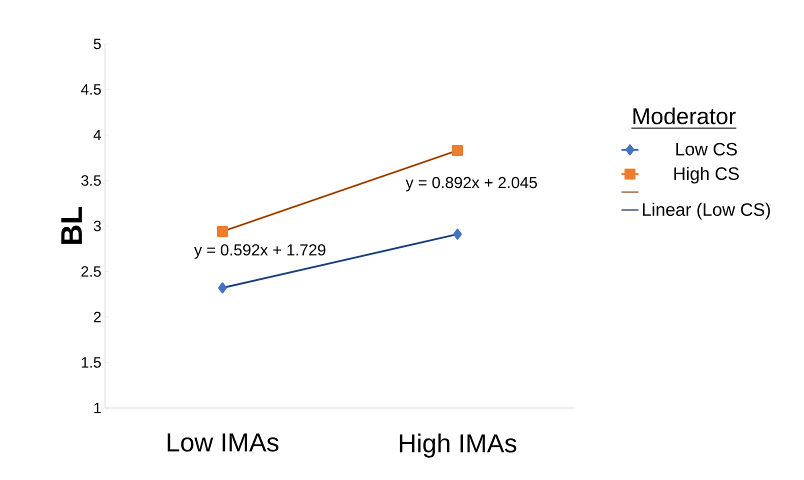 Image resolution: width=804 pixels, height=480 pixels. I want to click on y-tick-label: 1.5, so click(91, 362).